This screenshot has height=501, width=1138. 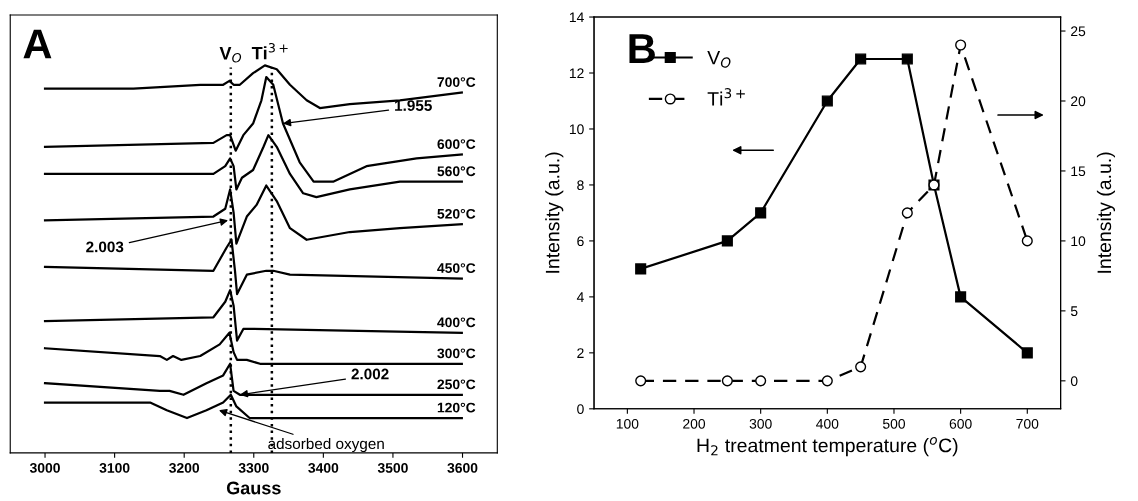 What do you see at coordinates (1106, 212) in the screenshot?
I see `y2-axis-title: Intensity (a.u.)` at bounding box center [1106, 212].